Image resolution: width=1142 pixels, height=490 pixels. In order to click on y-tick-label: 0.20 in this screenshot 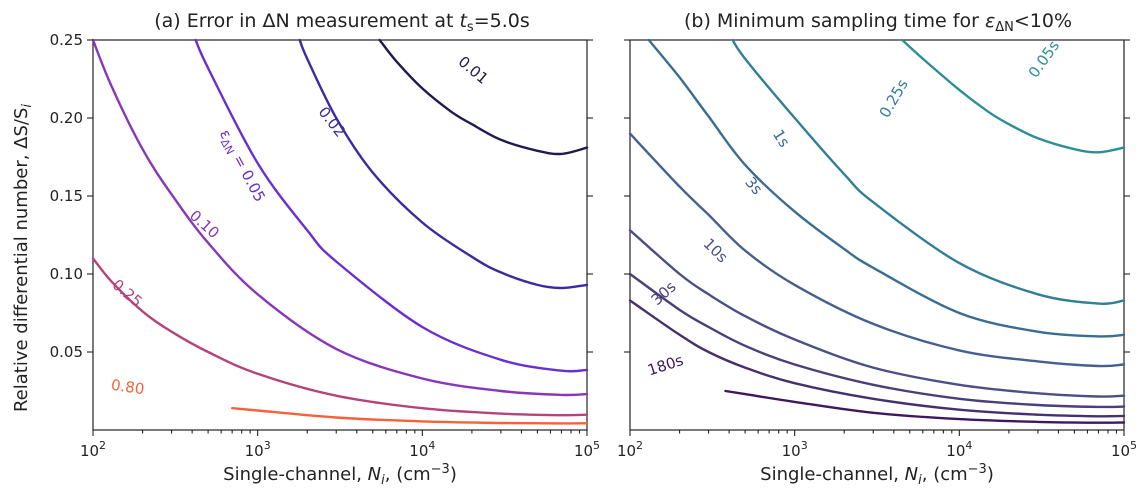, I will do `click(66, 118)`.